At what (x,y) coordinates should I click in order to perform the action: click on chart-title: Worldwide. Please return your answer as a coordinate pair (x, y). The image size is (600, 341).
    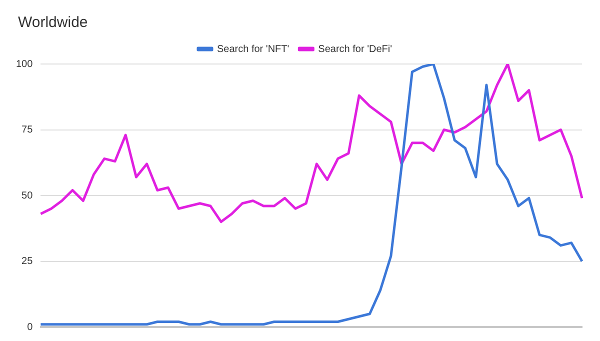
    Looking at the image, I should click on (53, 22).